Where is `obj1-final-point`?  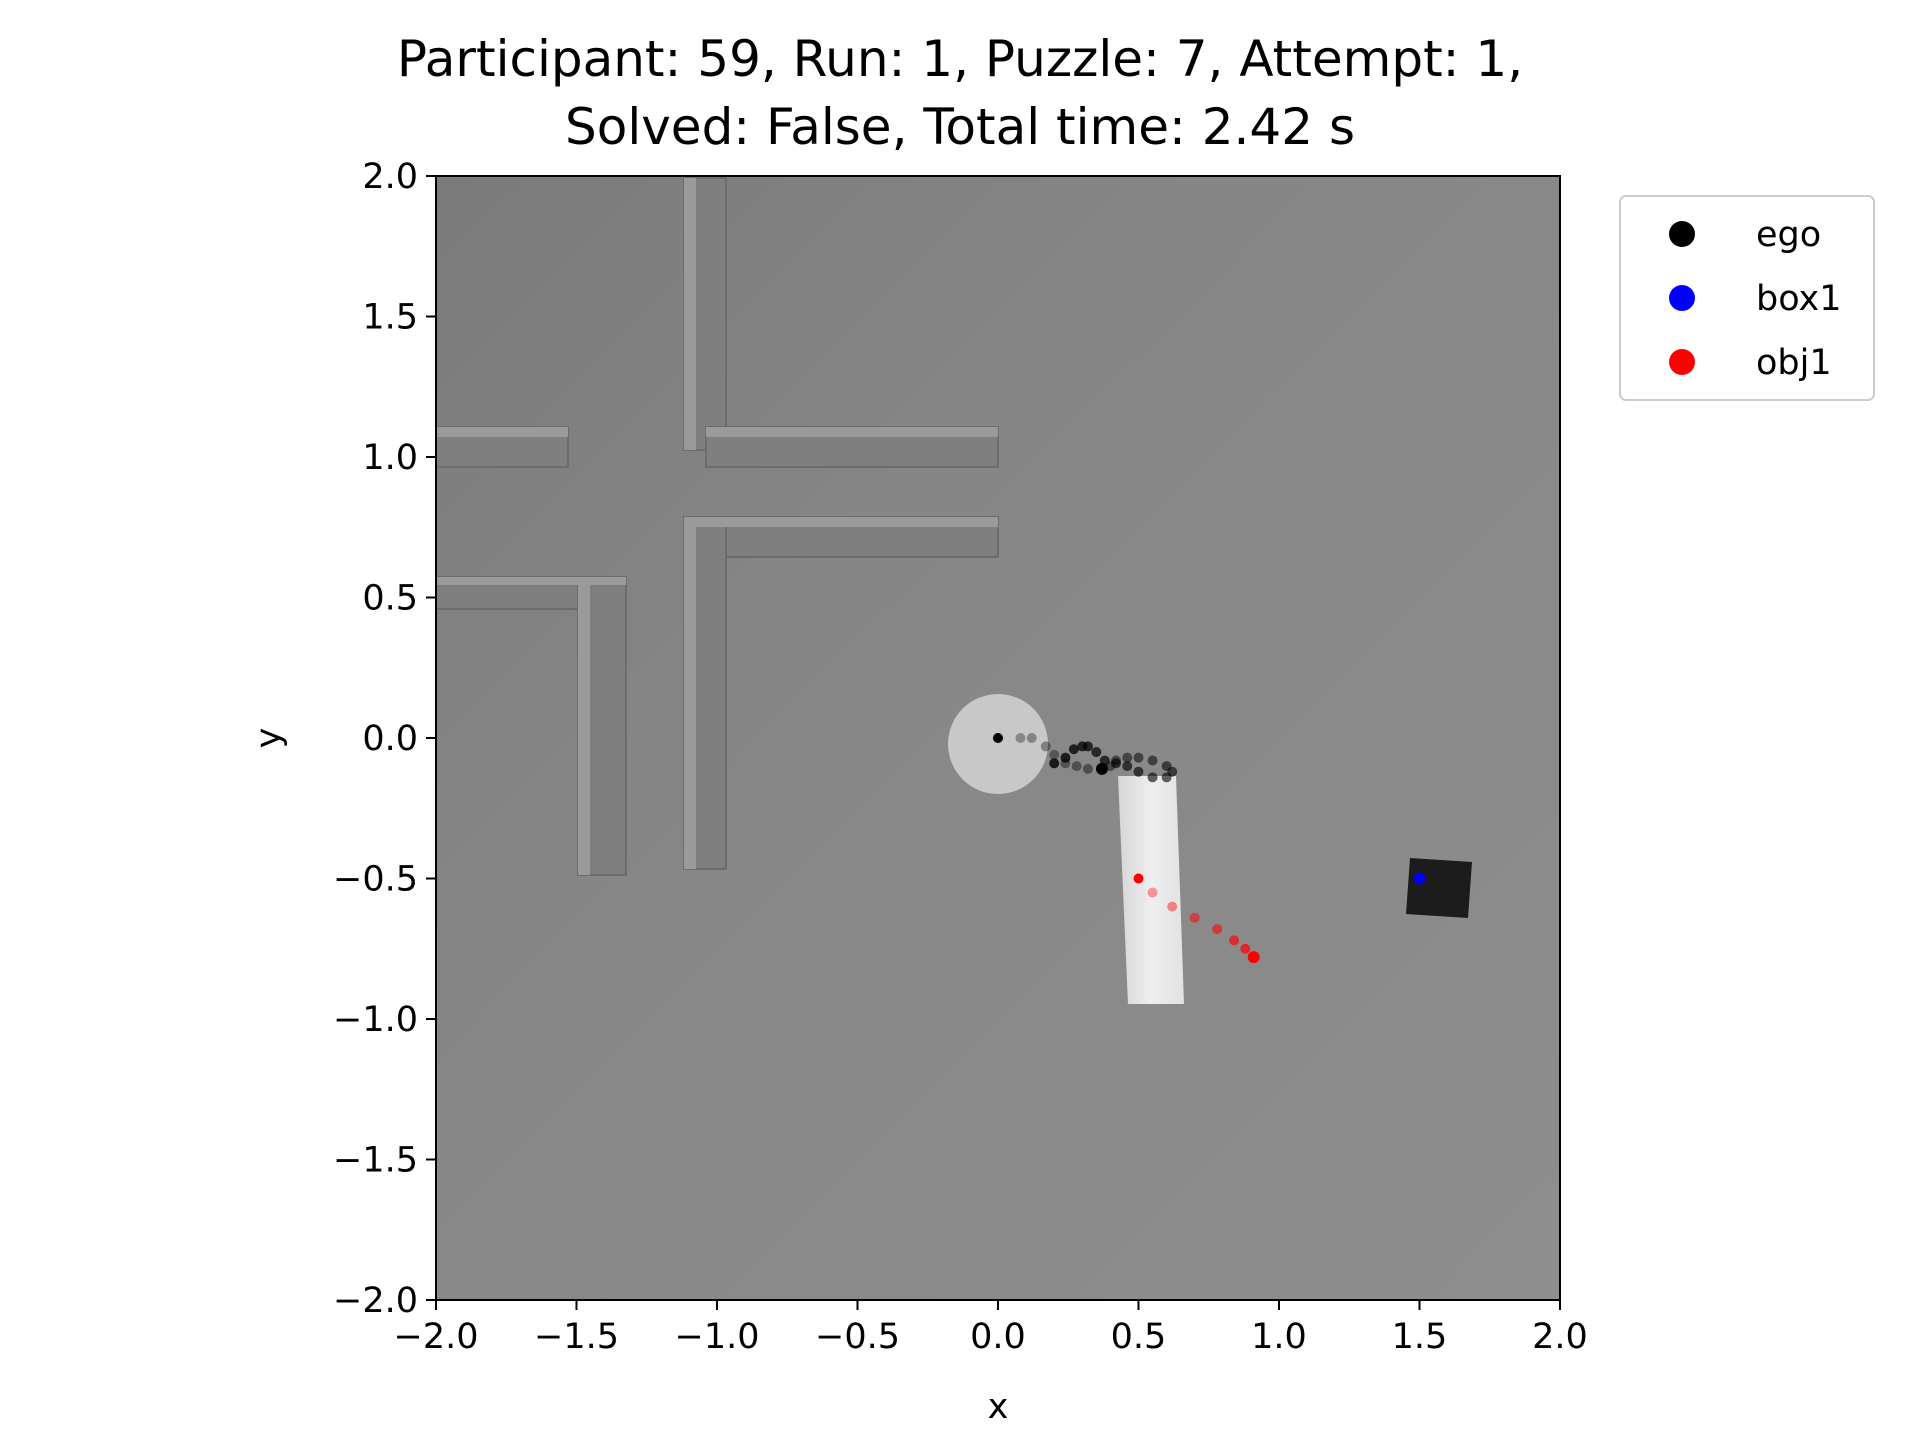 obj1-final-point is located at coordinates (1253, 957).